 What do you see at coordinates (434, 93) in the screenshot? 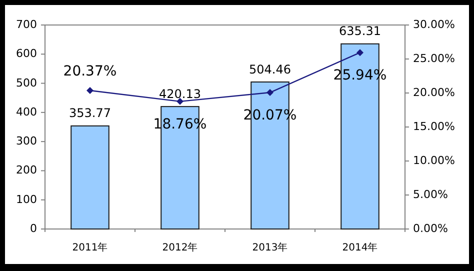
I see `y2-tick-label: 20.00%` at bounding box center [434, 93].